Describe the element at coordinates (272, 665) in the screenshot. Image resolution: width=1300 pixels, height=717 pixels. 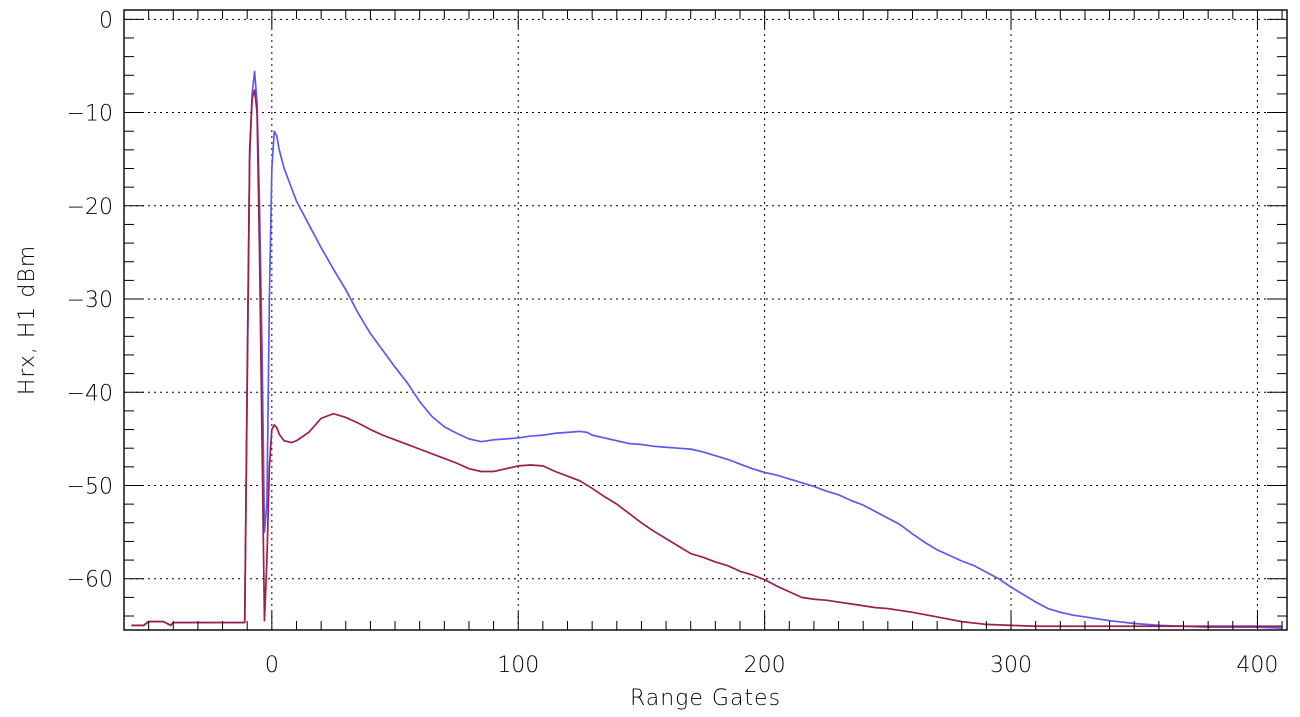
I see `x-tick-label: 0` at that location.